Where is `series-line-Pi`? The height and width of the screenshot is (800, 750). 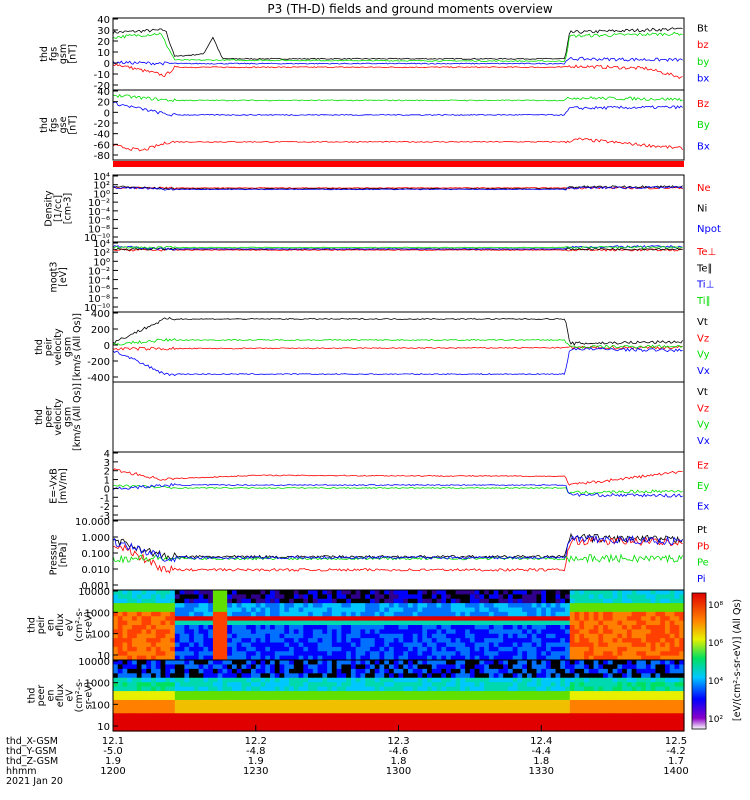
series-line-Pi is located at coordinates (397, 548).